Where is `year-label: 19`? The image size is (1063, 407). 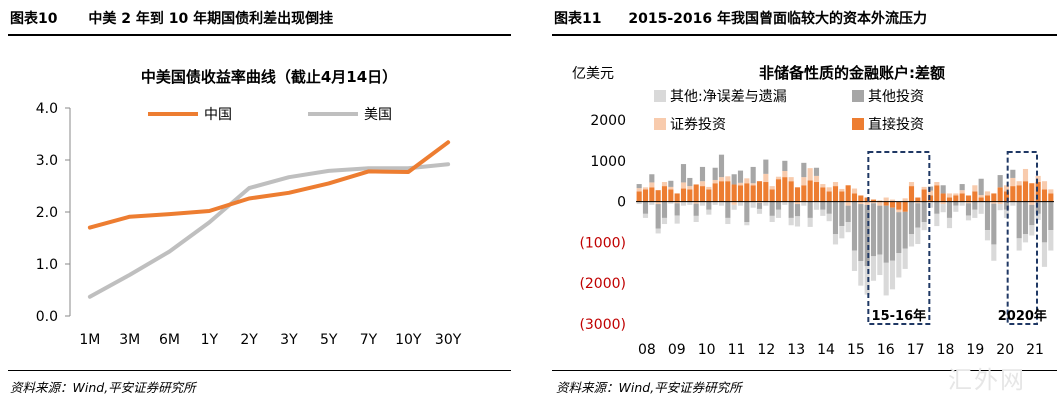 year-label: 19 is located at coordinates (975, 350).